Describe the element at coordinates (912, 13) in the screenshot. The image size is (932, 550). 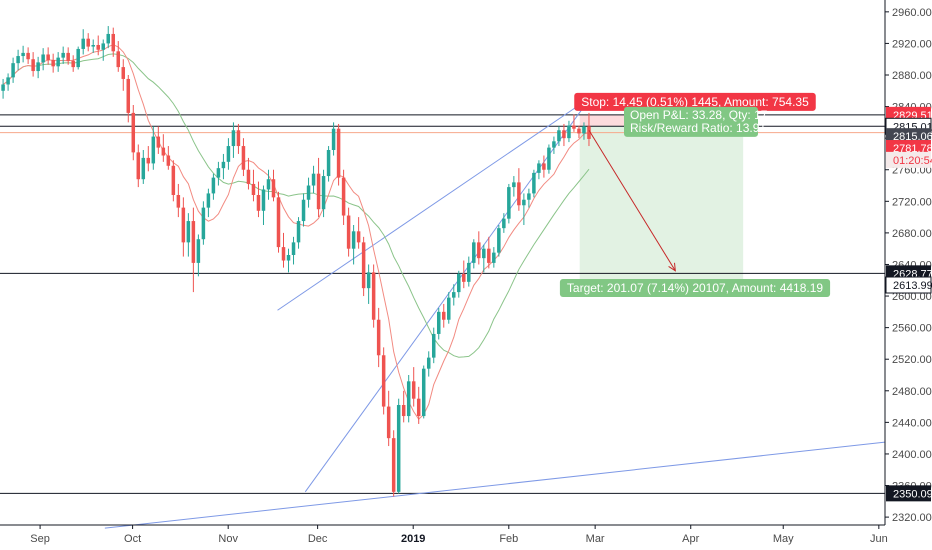
I see `y-tick-label: 2960.00` at that location.